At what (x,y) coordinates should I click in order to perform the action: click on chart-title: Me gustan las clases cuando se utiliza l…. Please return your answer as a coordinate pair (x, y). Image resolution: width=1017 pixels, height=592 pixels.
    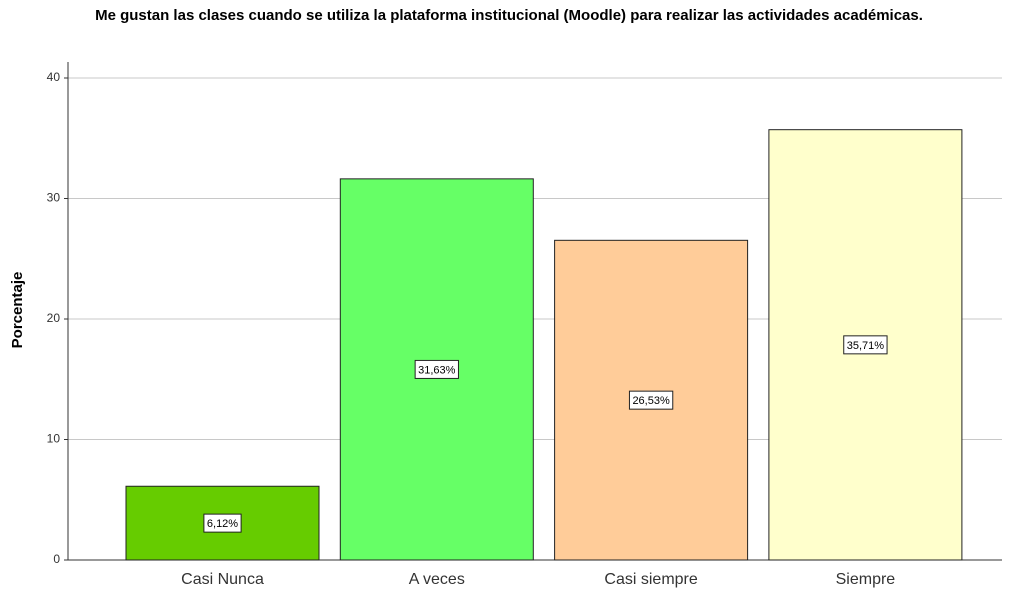
    Looking at the image, I should click on (509, 15).